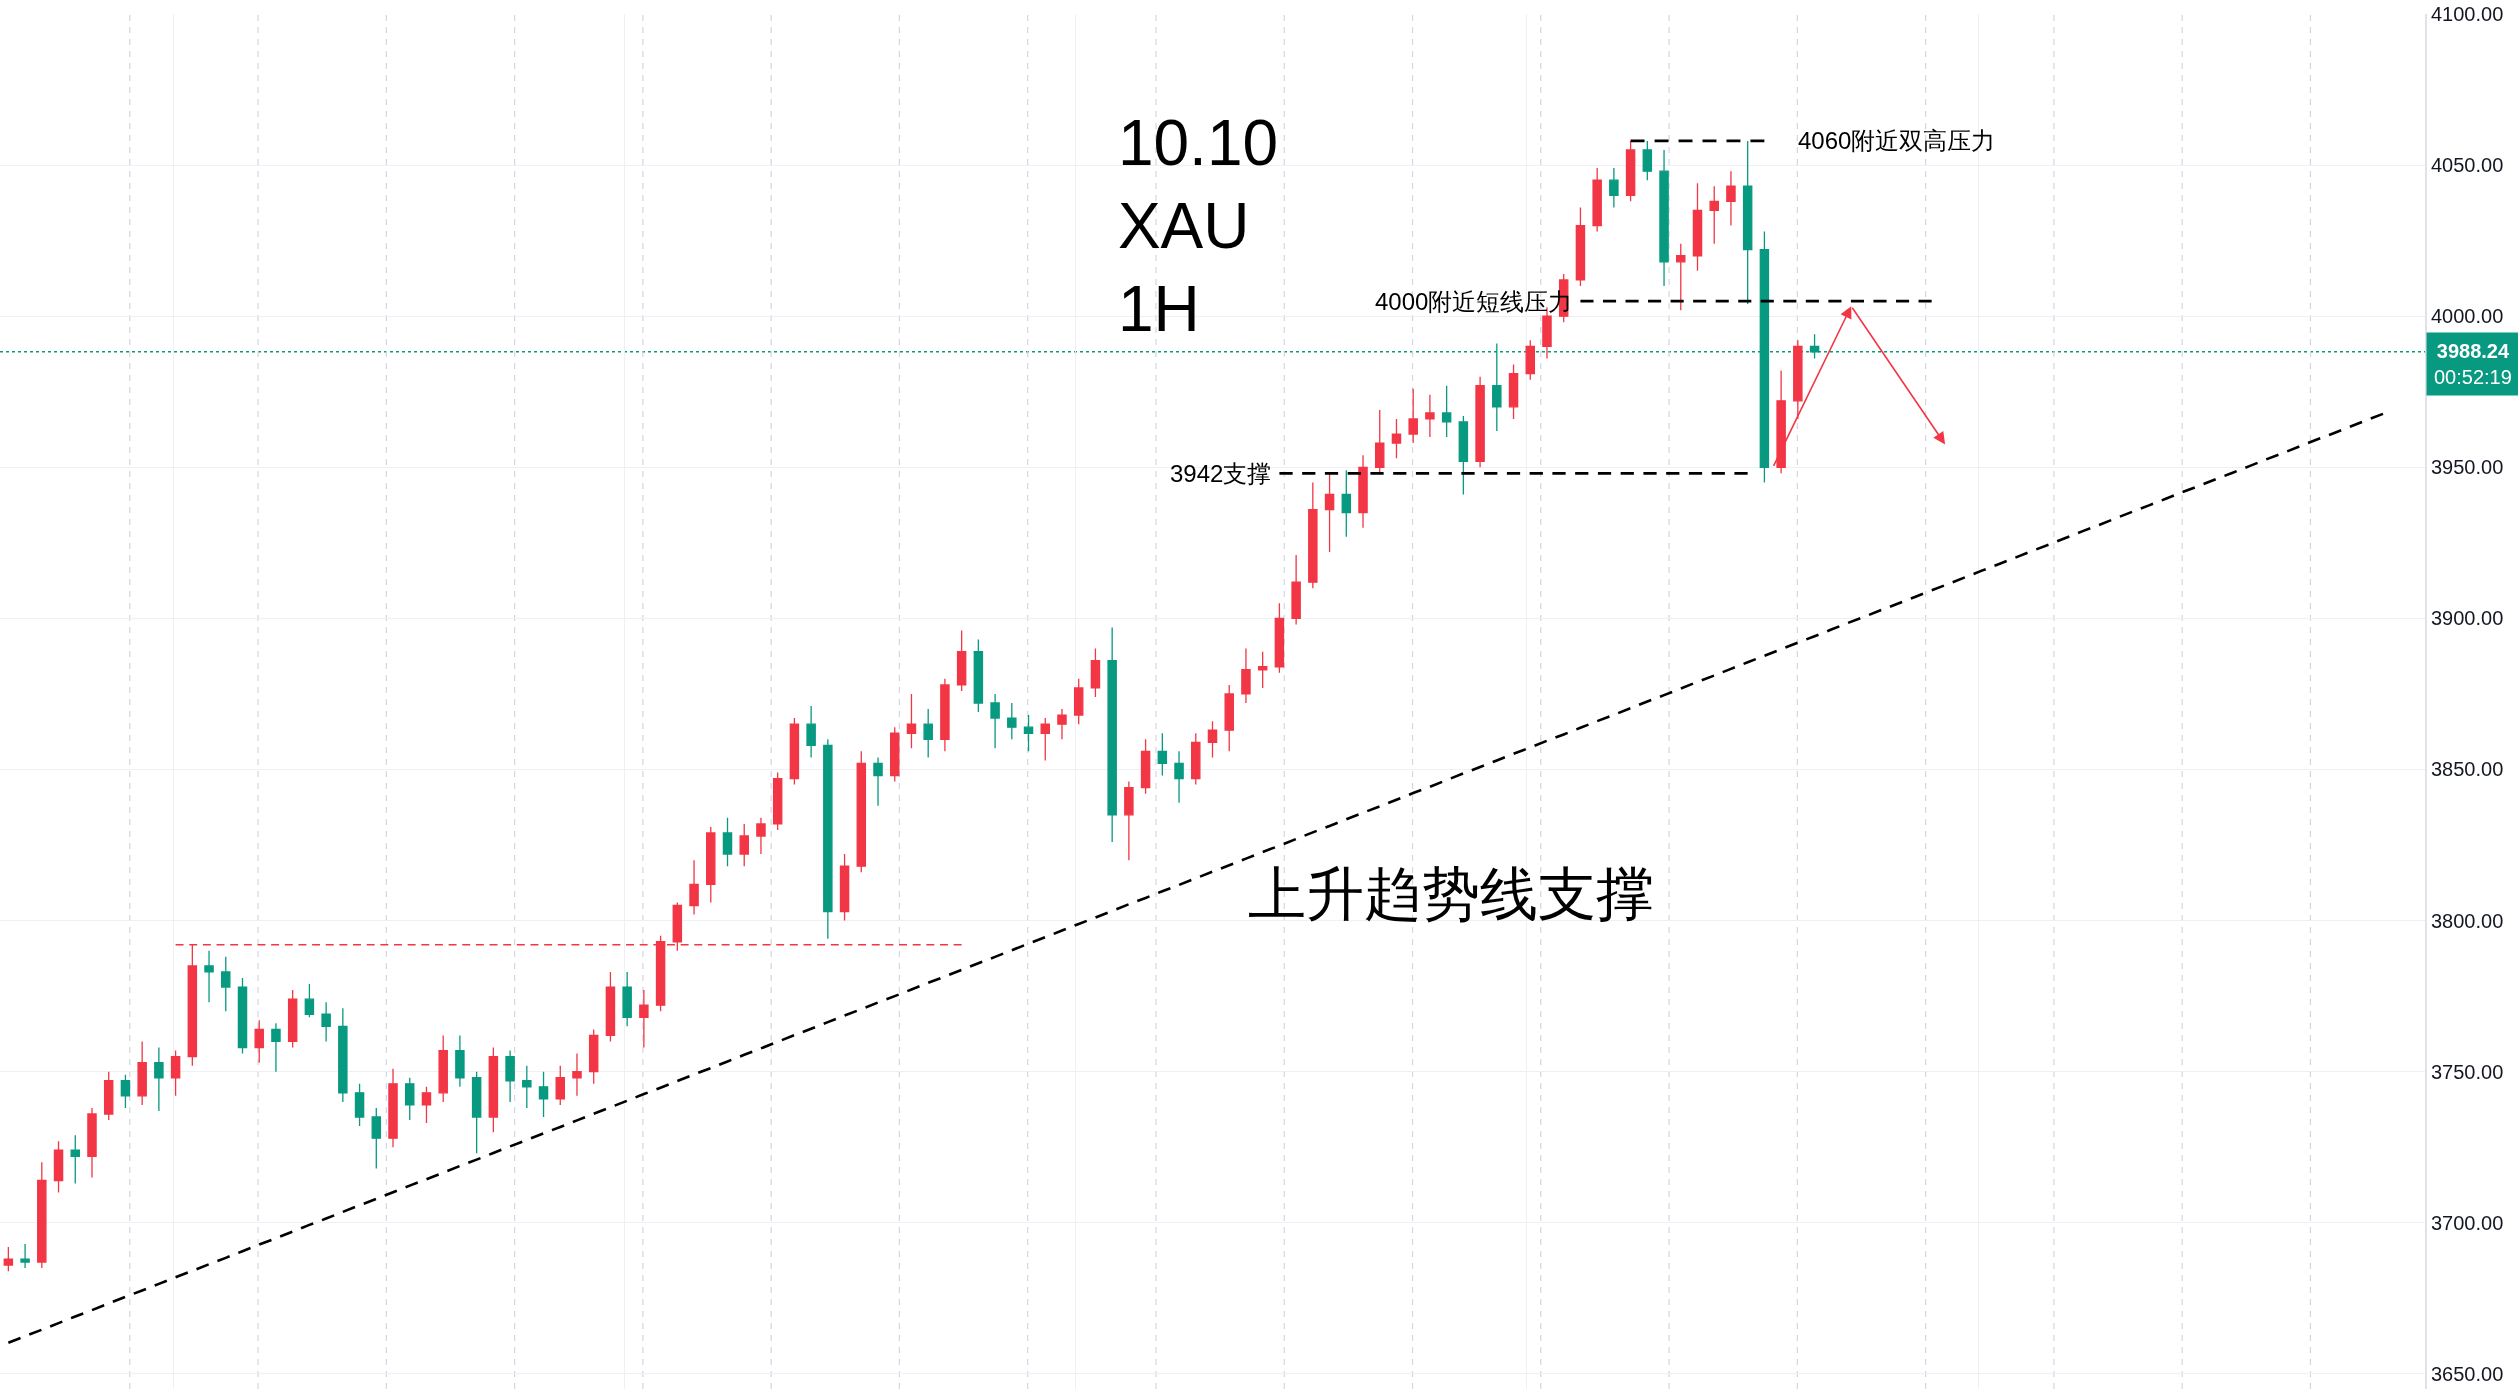 Image resolution: width=2518 pixels, height=1389 pixels. Describe the element at coordinates (1221, 473) in the screenshot. I see `series-label: 3942支撑` at that location.